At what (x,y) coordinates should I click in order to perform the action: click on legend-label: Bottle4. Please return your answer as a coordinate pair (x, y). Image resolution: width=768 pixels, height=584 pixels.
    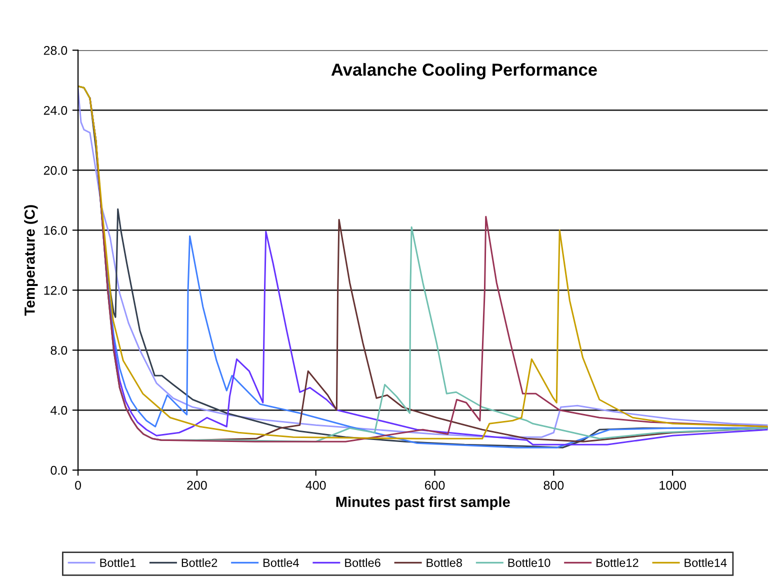
    Looking at the image, I should click on (281, 562).